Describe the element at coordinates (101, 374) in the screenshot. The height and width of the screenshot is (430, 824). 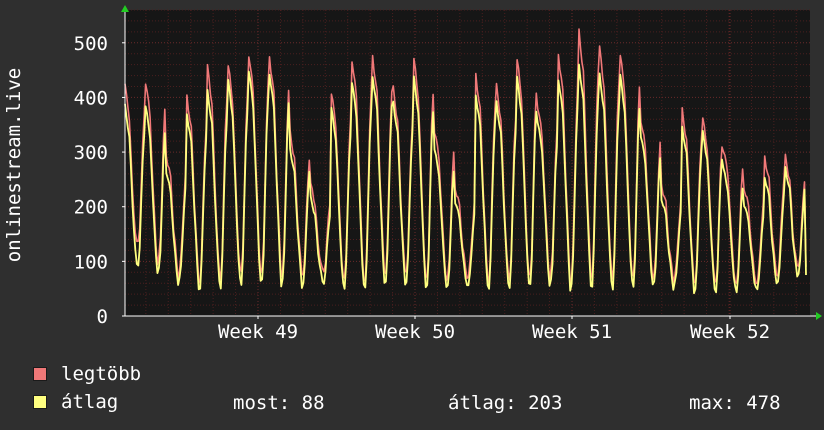
I see `legend-label-max: legtöbb` at that location.